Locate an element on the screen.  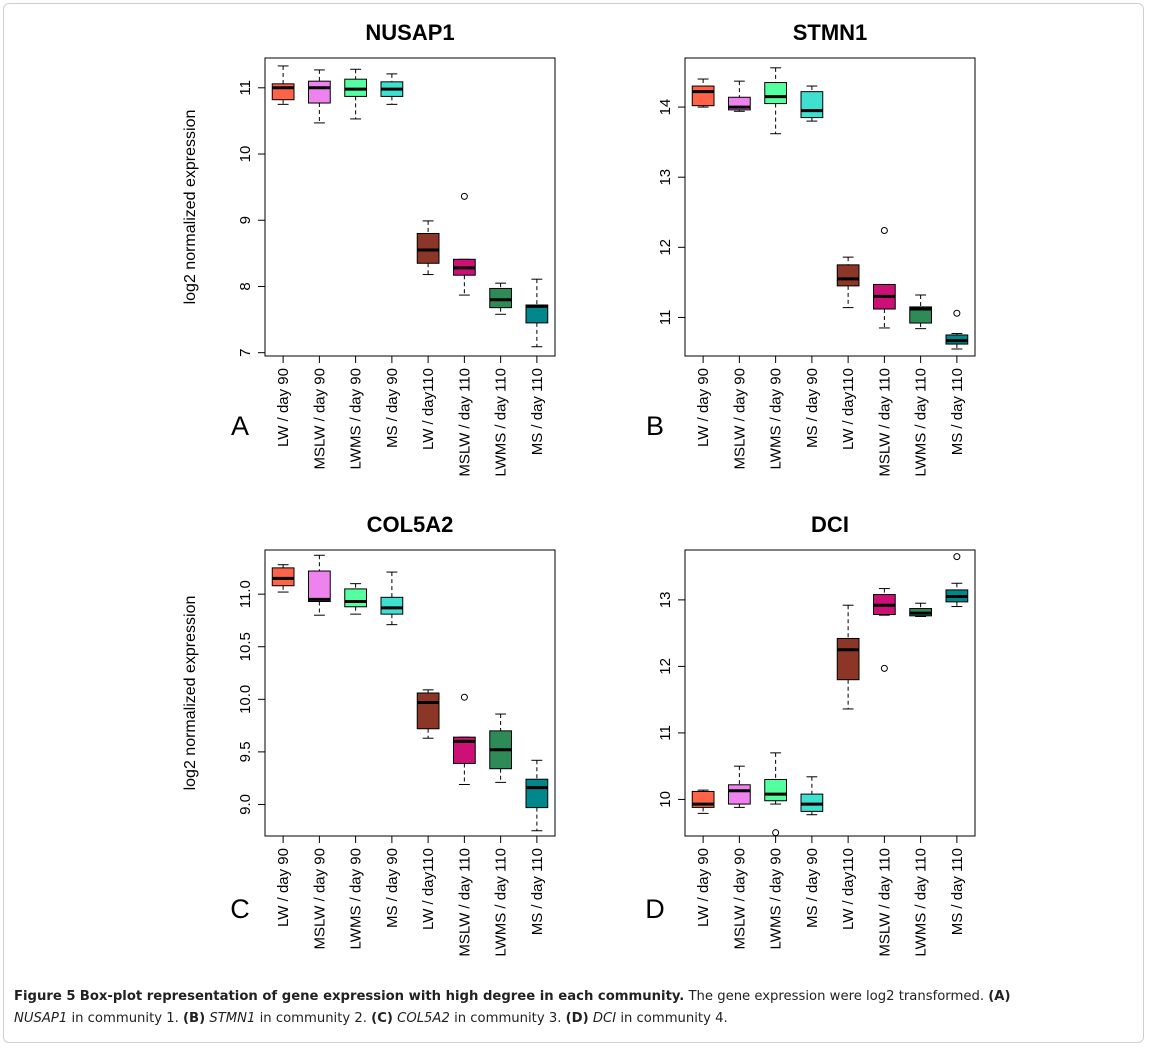
y-tick-label: 11.0 is located at coordinates (245, 594).